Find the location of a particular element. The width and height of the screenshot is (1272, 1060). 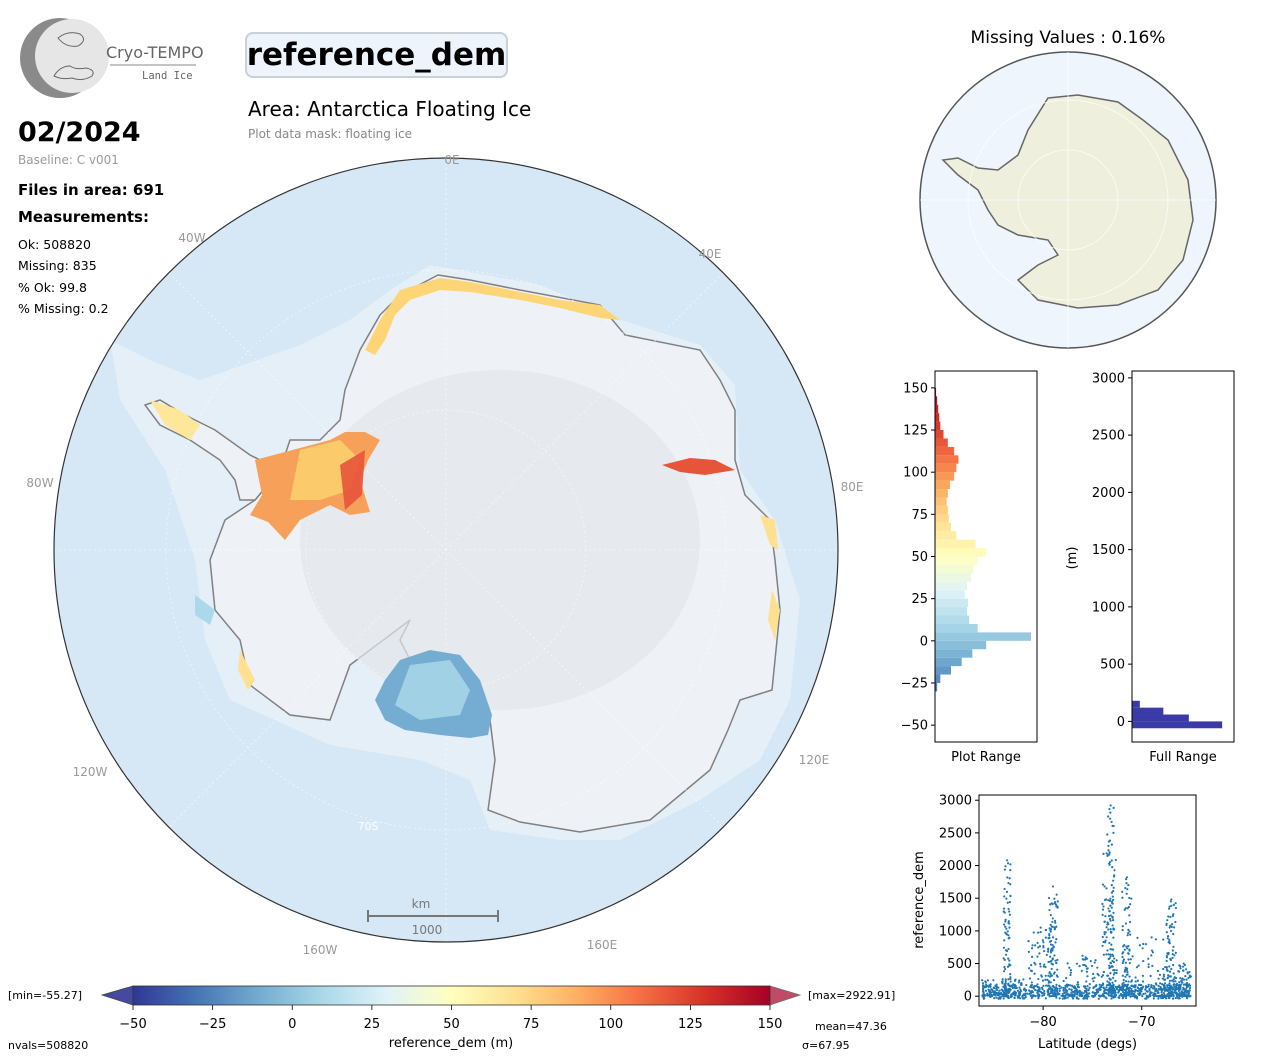

colorbar-sigma: σ=67.95 is located at coordinates (826, 1045).